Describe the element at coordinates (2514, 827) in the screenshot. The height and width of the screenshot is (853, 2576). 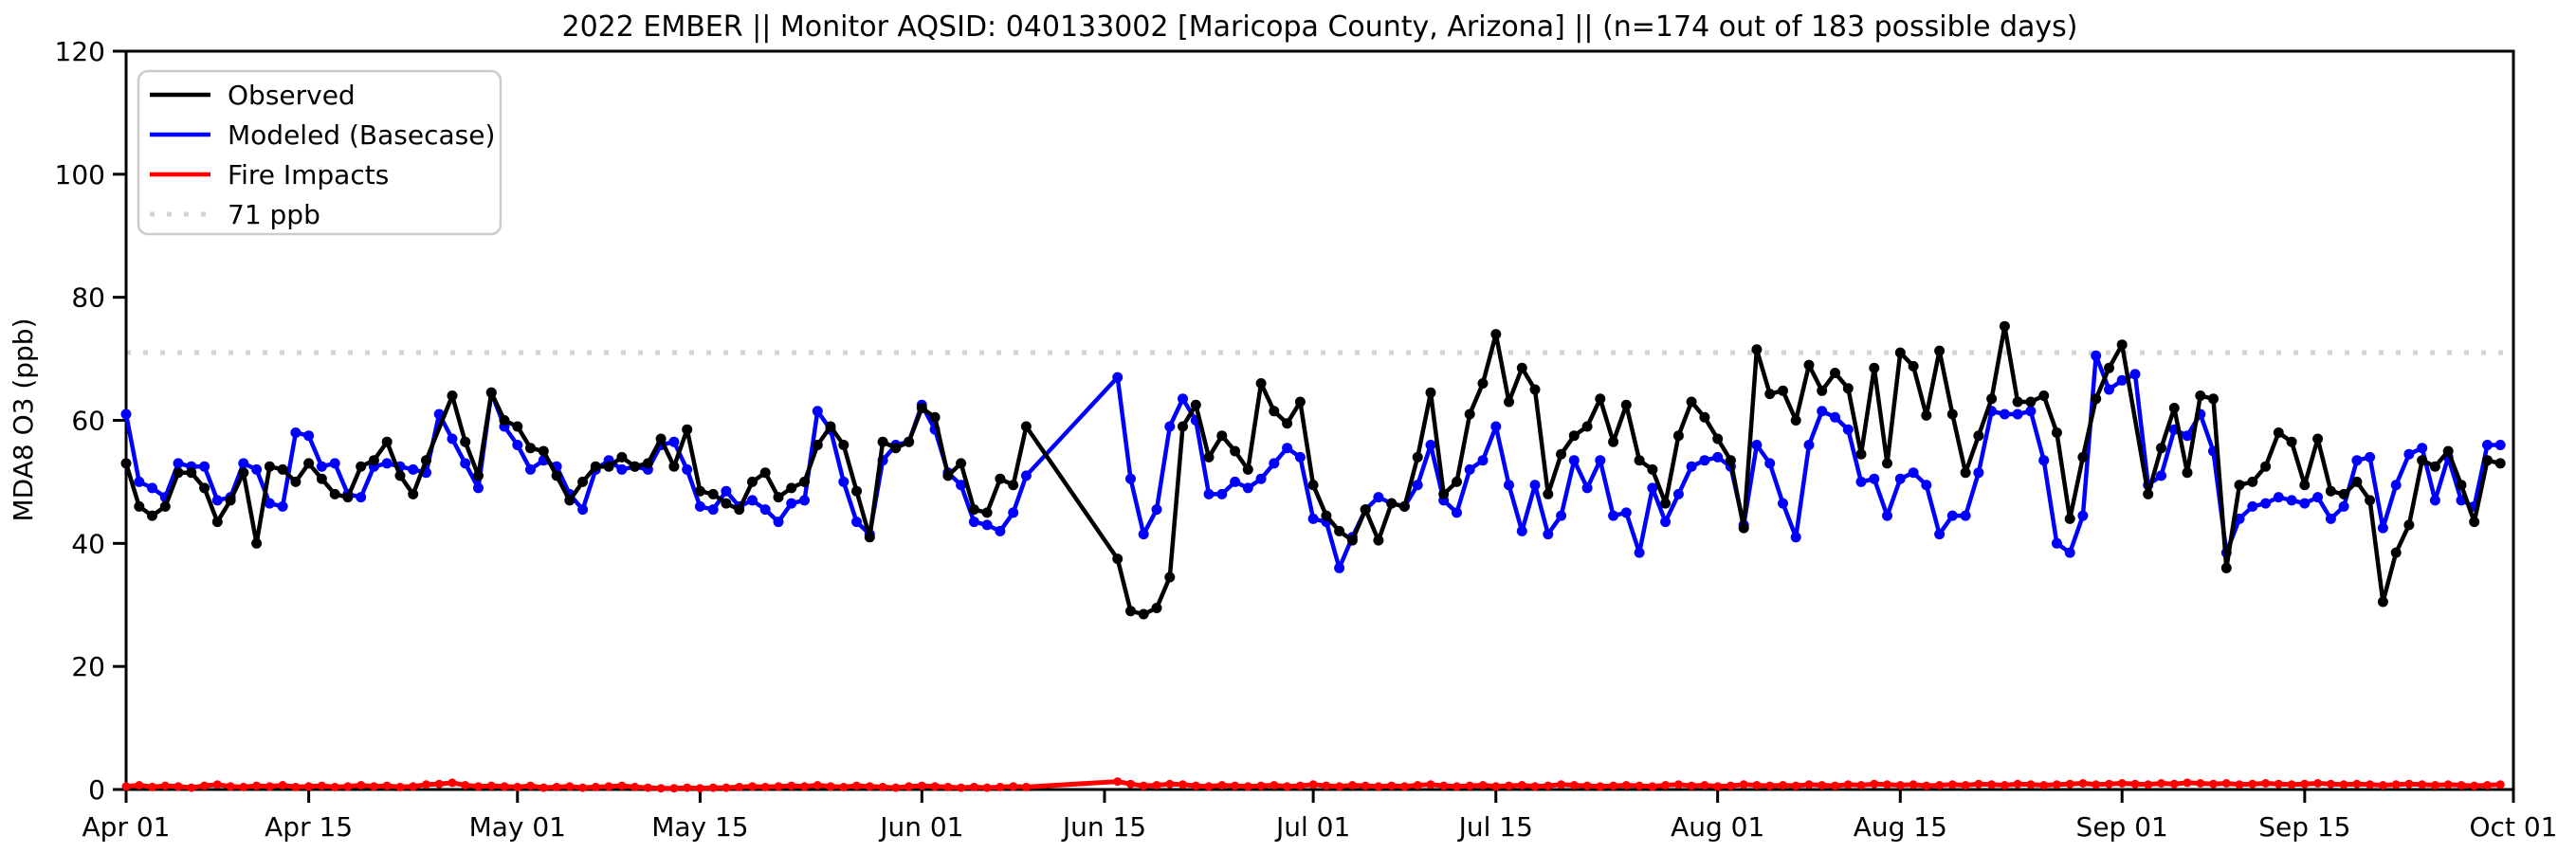
I see `x-tick-label: Oct 01` at that location.